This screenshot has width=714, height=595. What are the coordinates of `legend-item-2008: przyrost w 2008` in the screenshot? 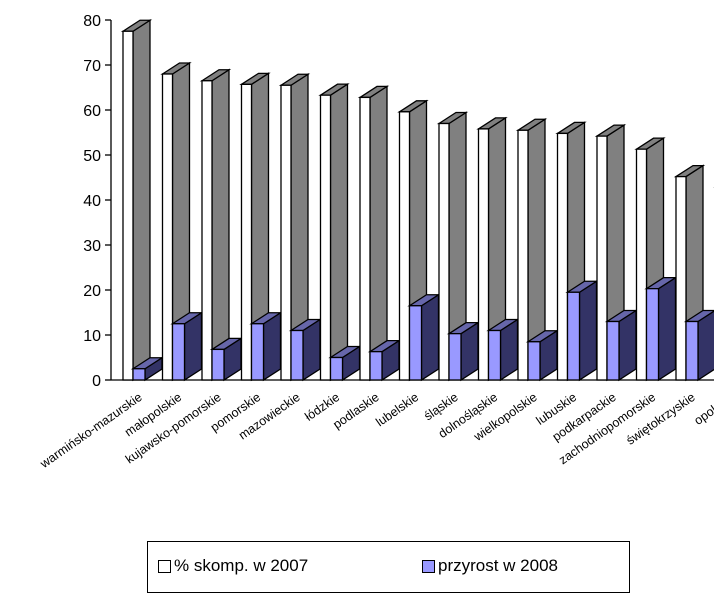 It's located at (490, 566).